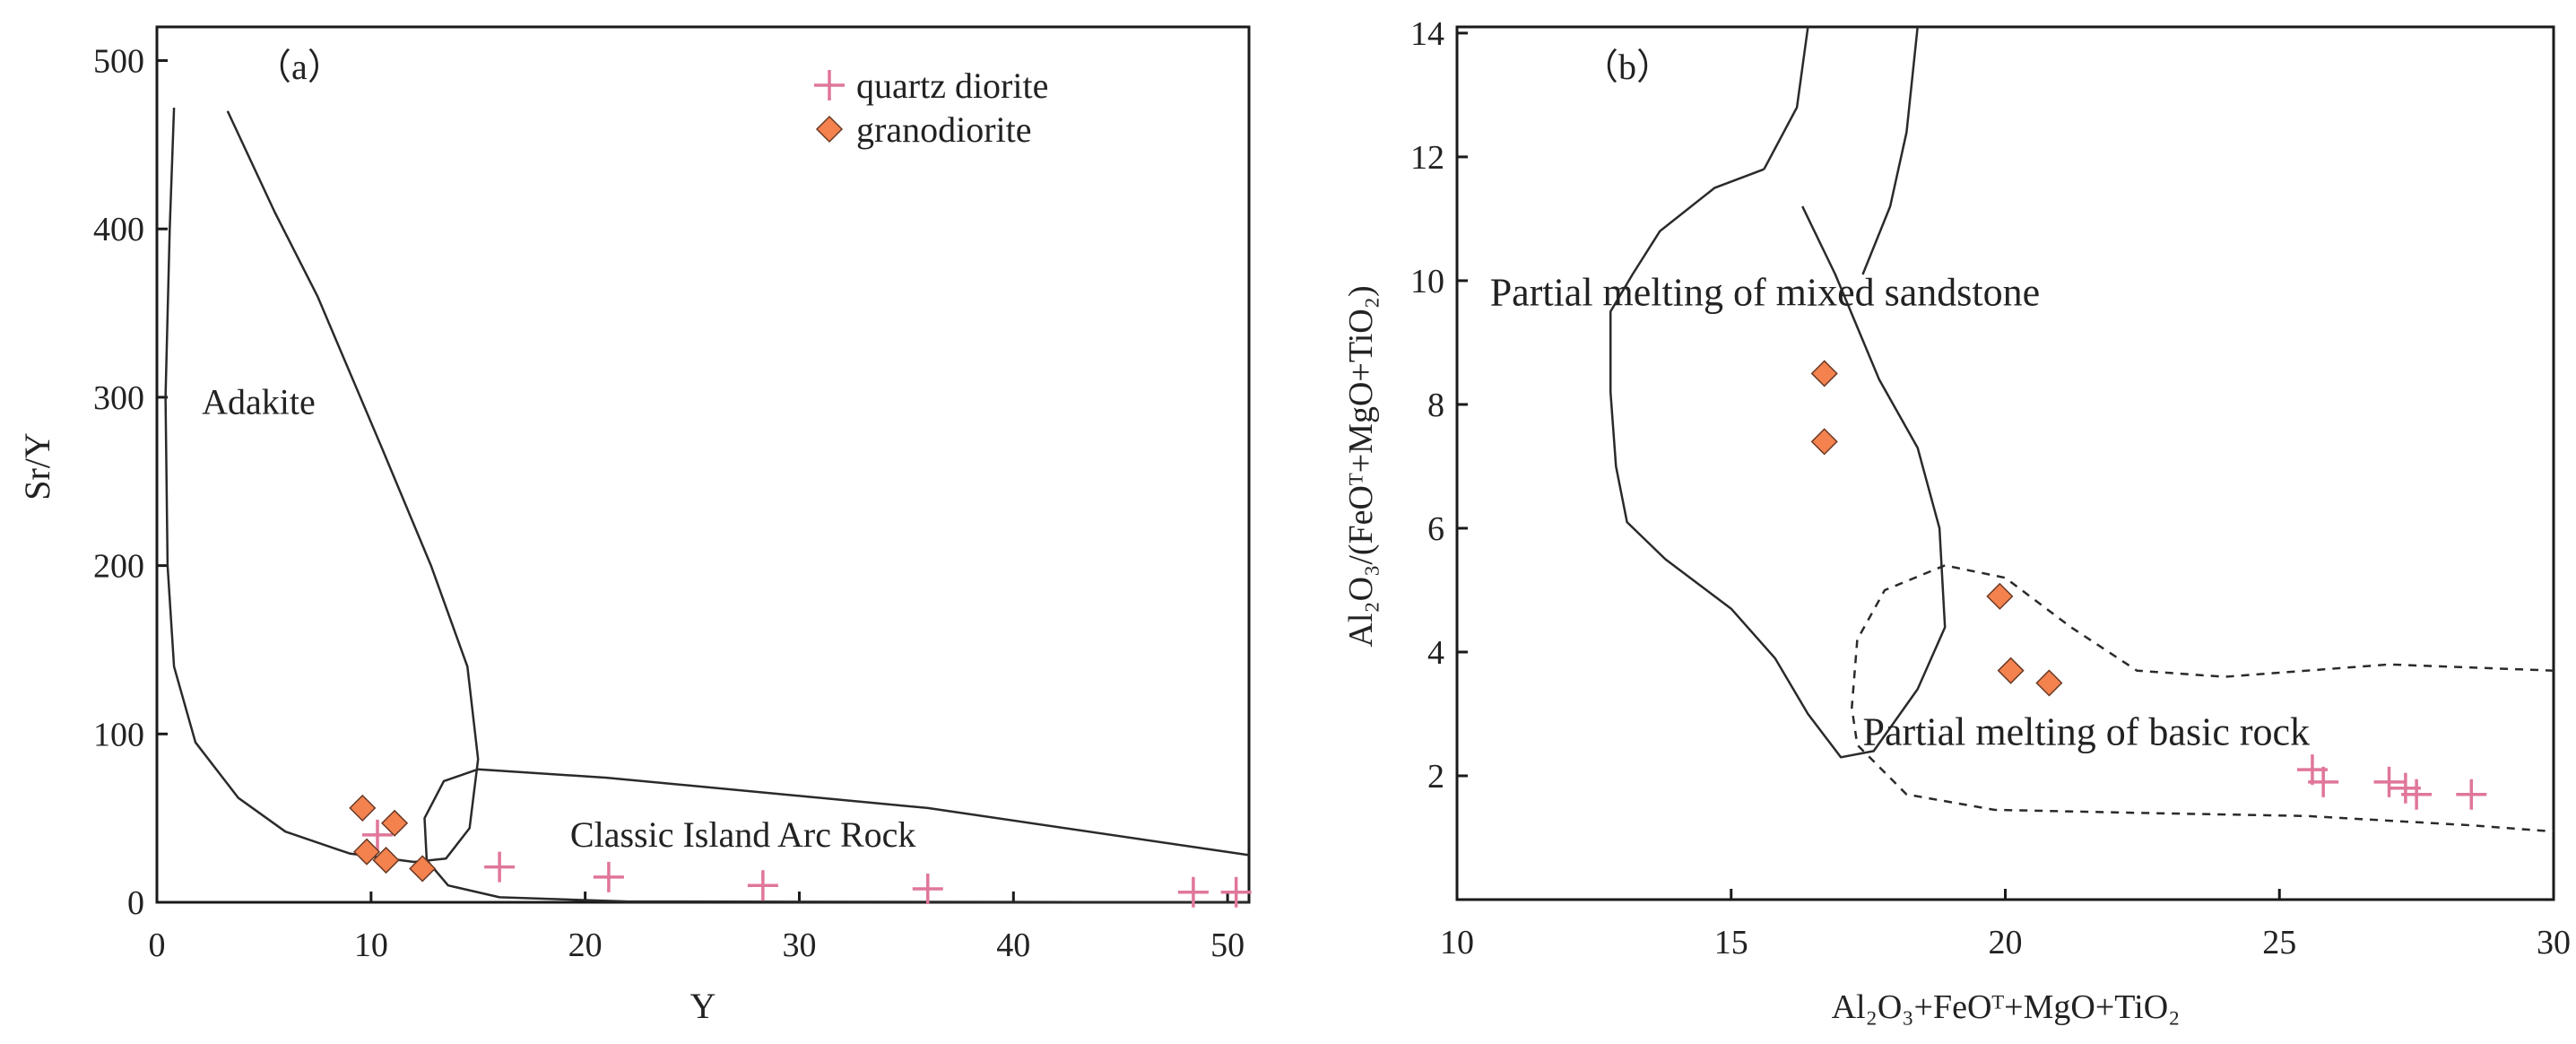 The height and width of the screenshot is (1044, 2576). I want to click on x-tick-label: 40, so click(1013, 945).